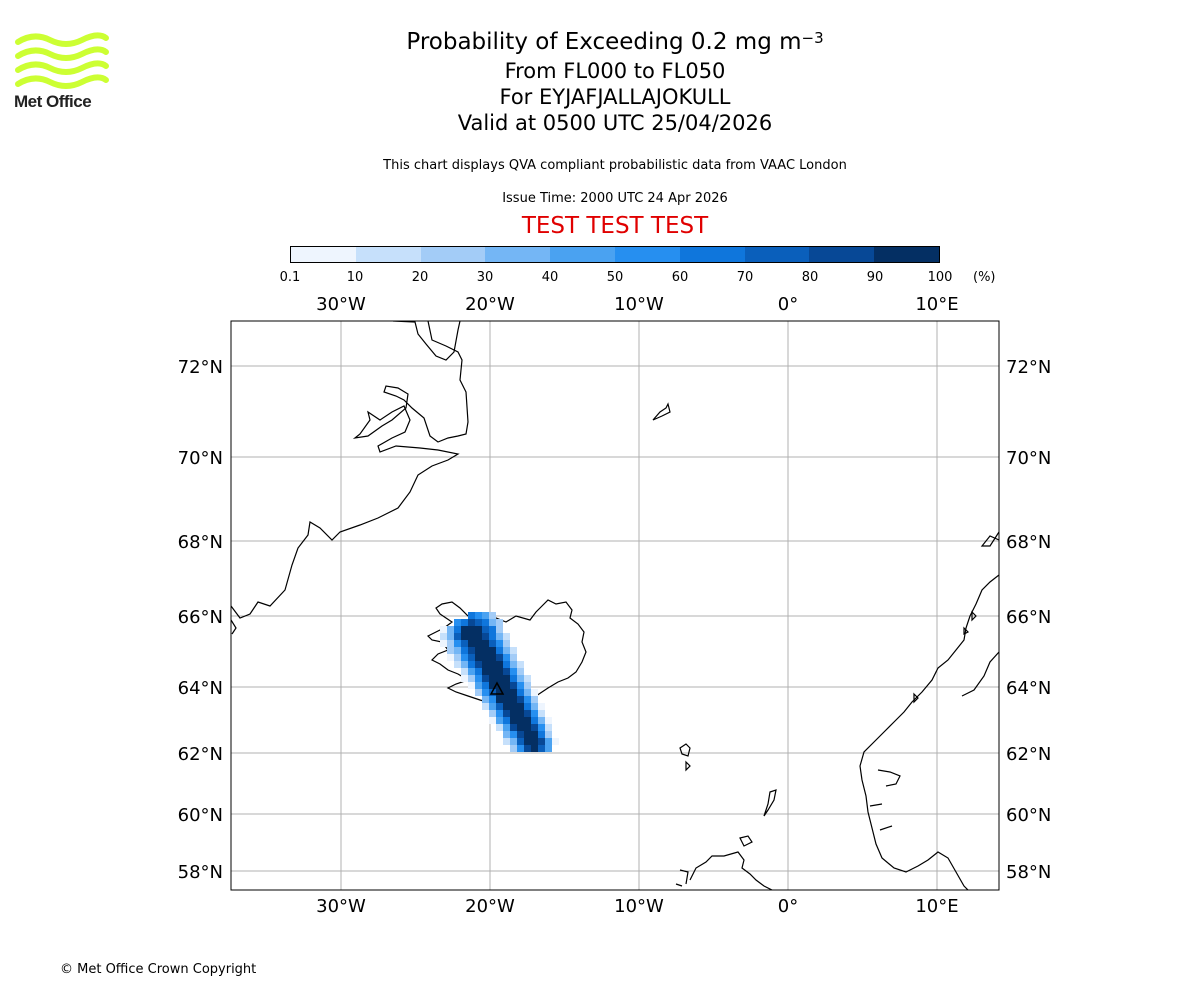  I want to click on longitude-label-bottom: 10°W, so click(639, 906).